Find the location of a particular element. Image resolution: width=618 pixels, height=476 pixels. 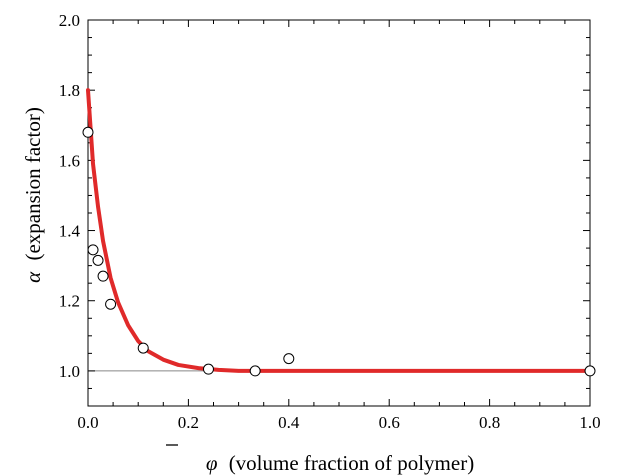

x-tick-label: 0.6 is located at coordinates (389, 422).